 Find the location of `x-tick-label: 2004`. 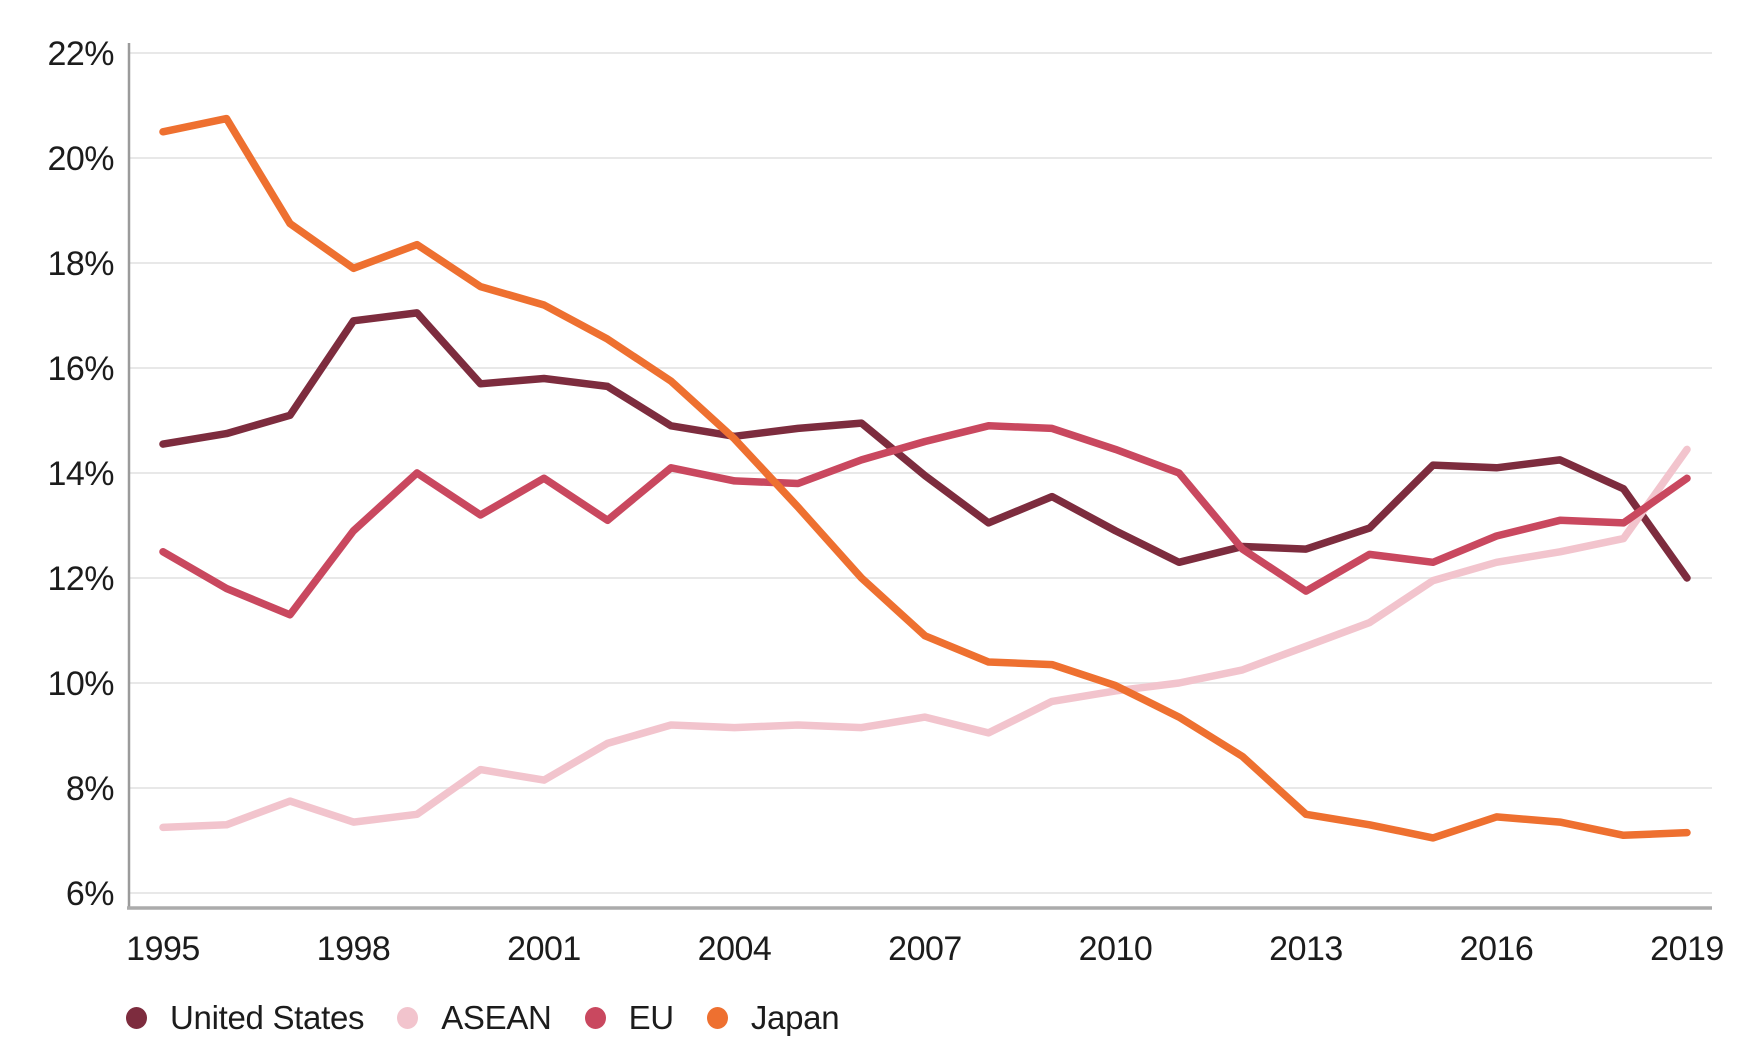

x-tick-label: 2004 is located at coordinates (735, 949).